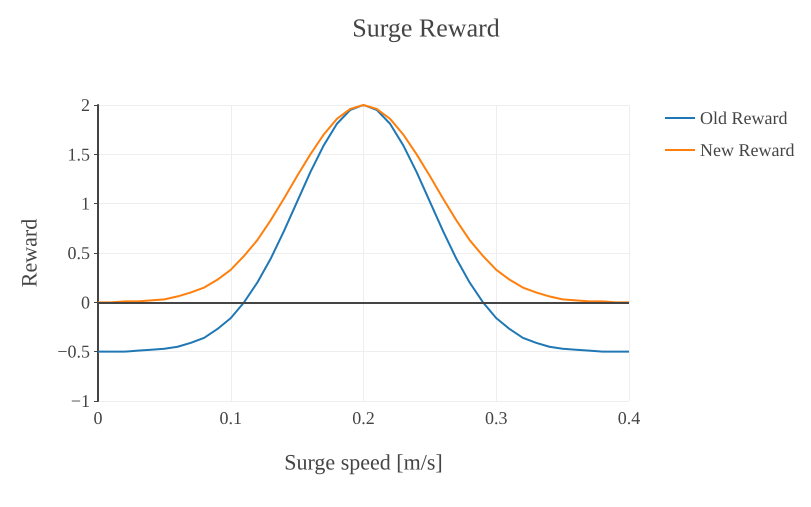 The width and height of the screenshot is (811, 507). What do you see at coordinates (85, 204) in the screenshot?
I see `y-tick-label: 1` at bounding box center [85, 204].